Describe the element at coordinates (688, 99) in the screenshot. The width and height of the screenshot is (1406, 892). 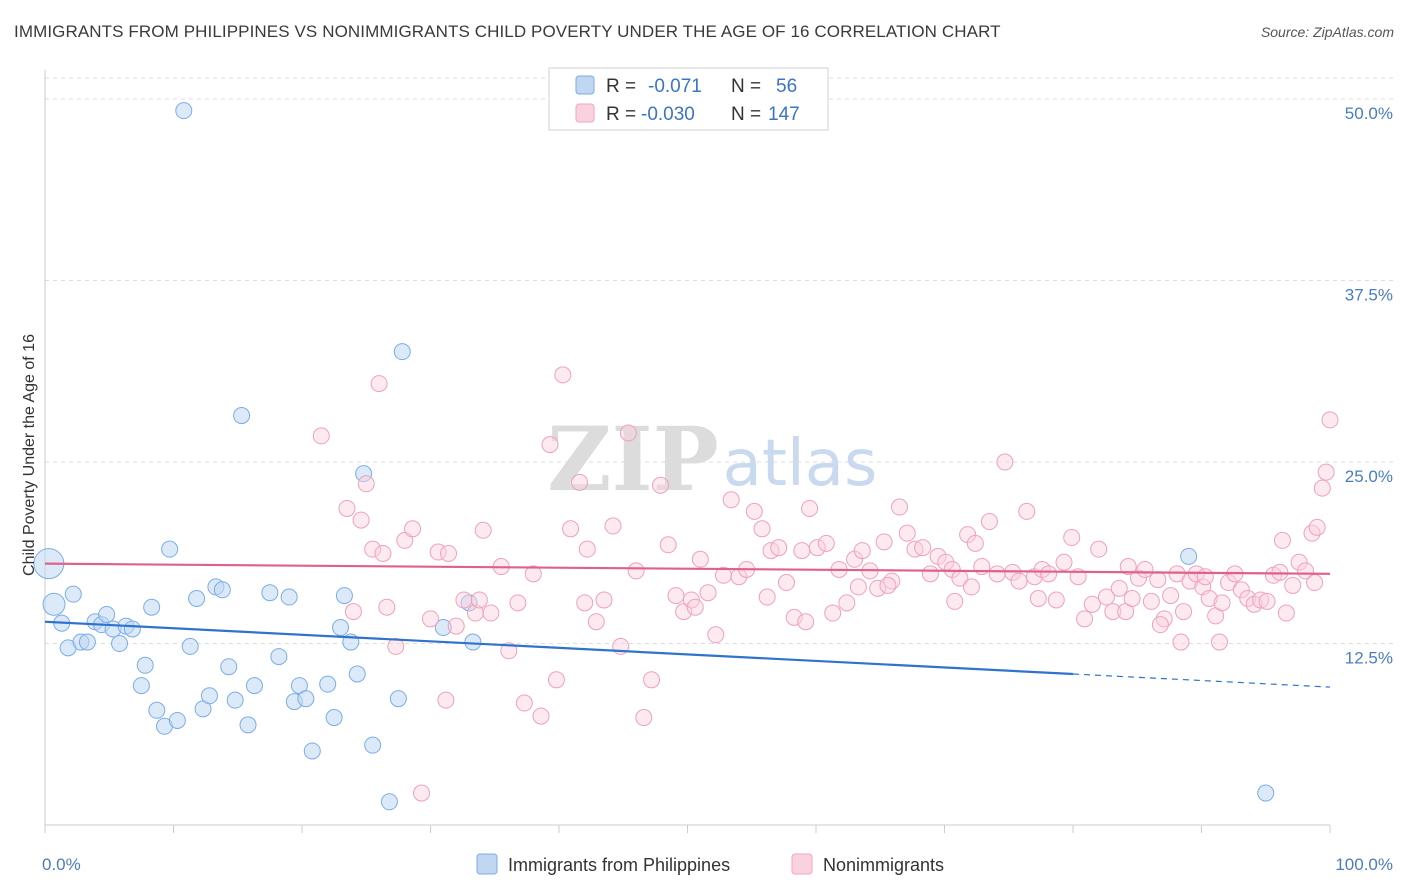
I see `stats-legend: R = -0.071 N = 56 R = -0.030 N = 147` at that location.